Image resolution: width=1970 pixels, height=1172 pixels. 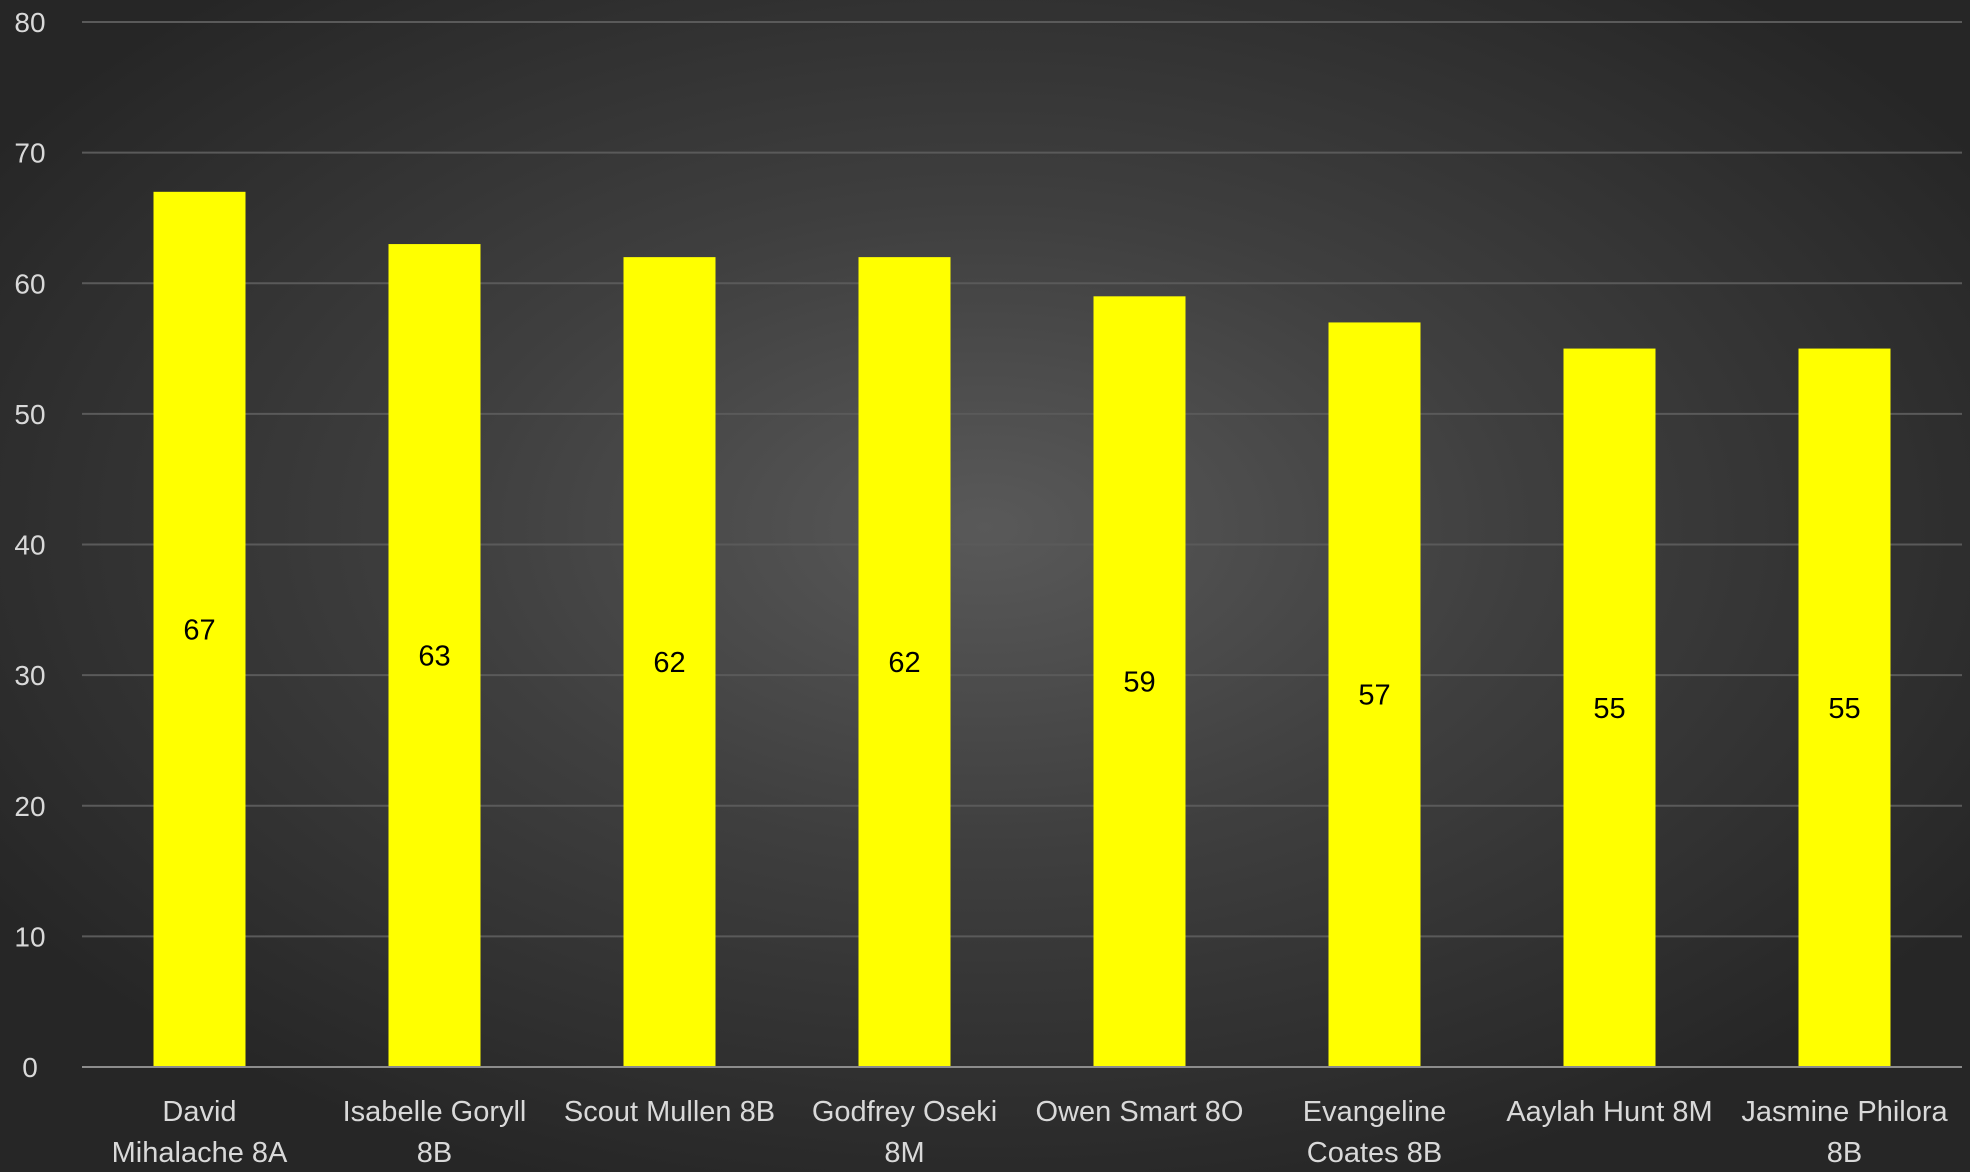 I want to click on y-tick-label: 50, so click(x=29, y=414).